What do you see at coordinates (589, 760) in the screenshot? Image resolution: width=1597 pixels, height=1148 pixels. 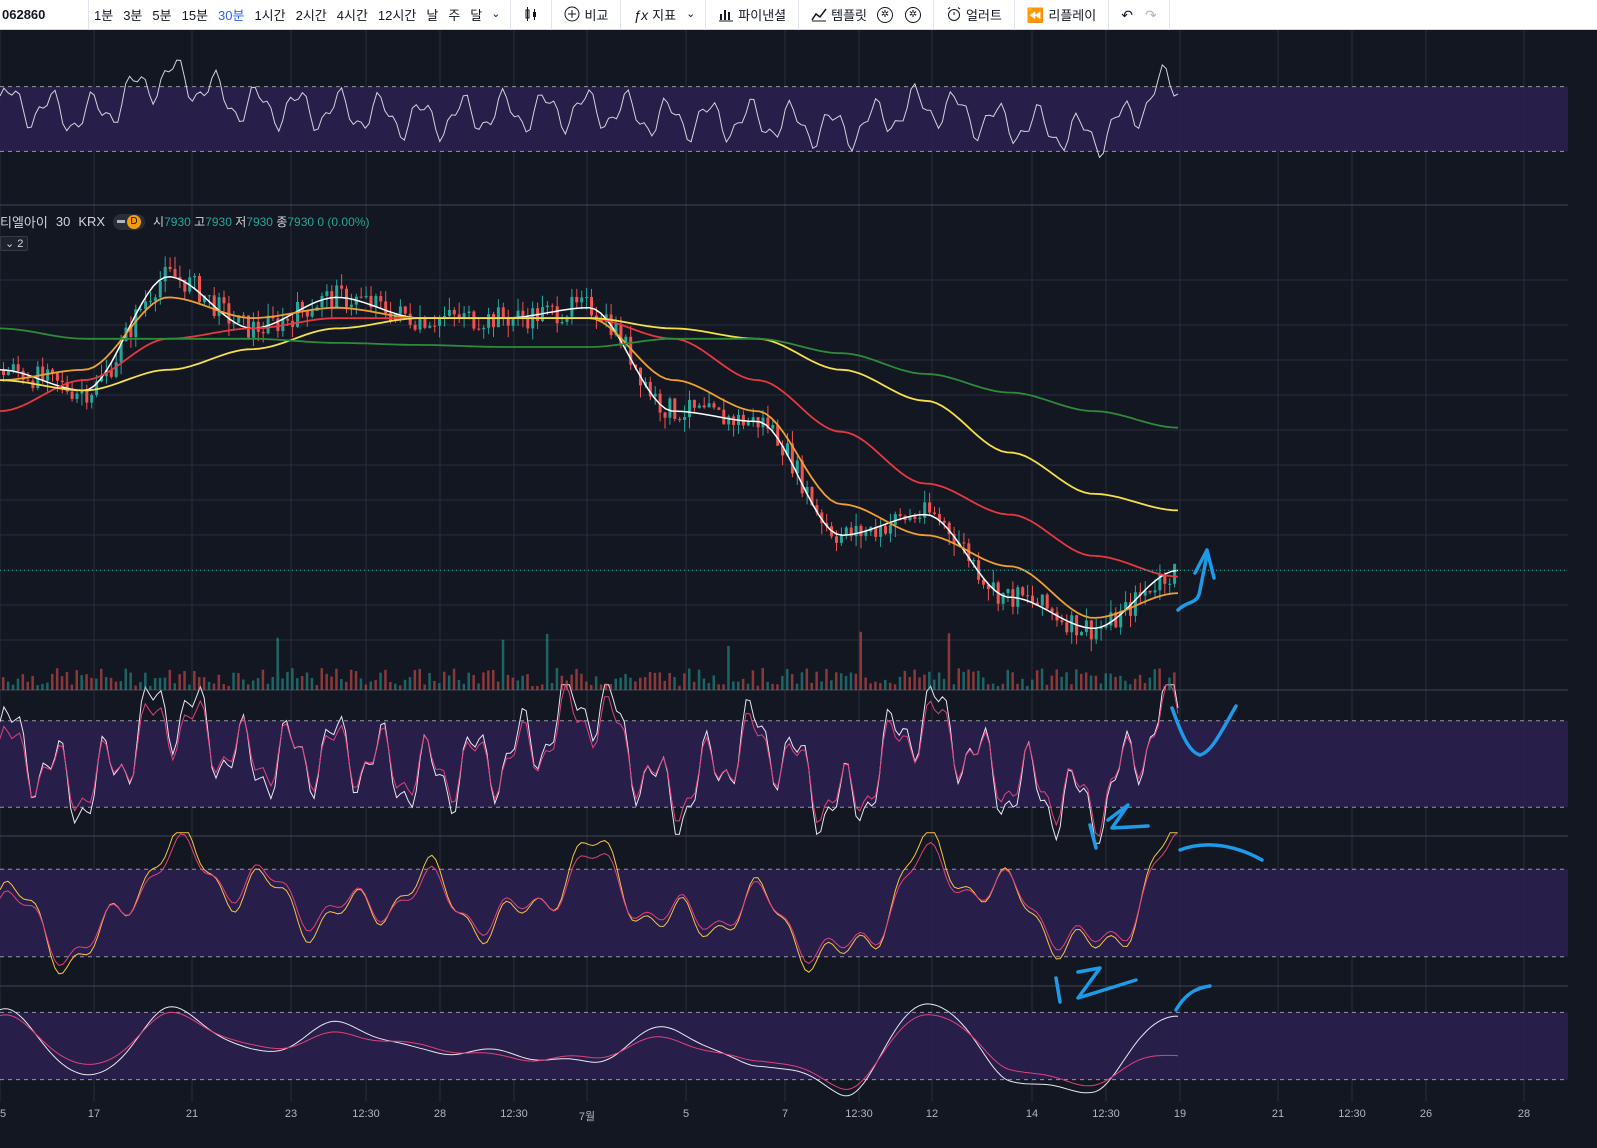 I see `stoch-fast-d` at bounding box center [589, 760].